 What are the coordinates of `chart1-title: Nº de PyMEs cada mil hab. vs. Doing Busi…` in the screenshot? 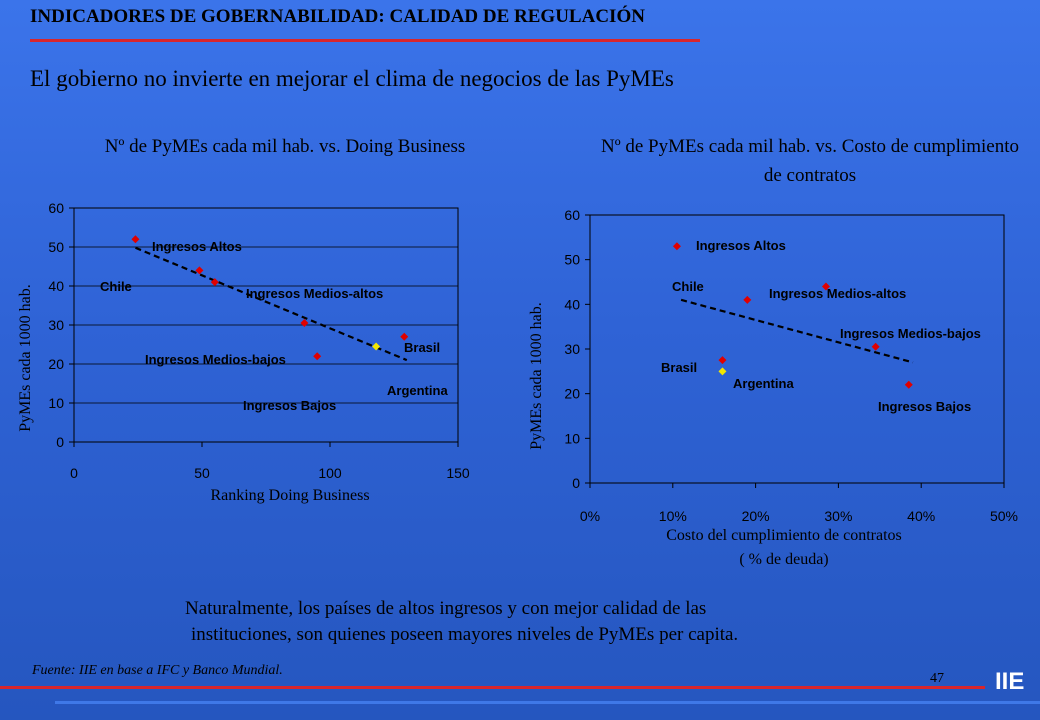 It's located at (285, 146).